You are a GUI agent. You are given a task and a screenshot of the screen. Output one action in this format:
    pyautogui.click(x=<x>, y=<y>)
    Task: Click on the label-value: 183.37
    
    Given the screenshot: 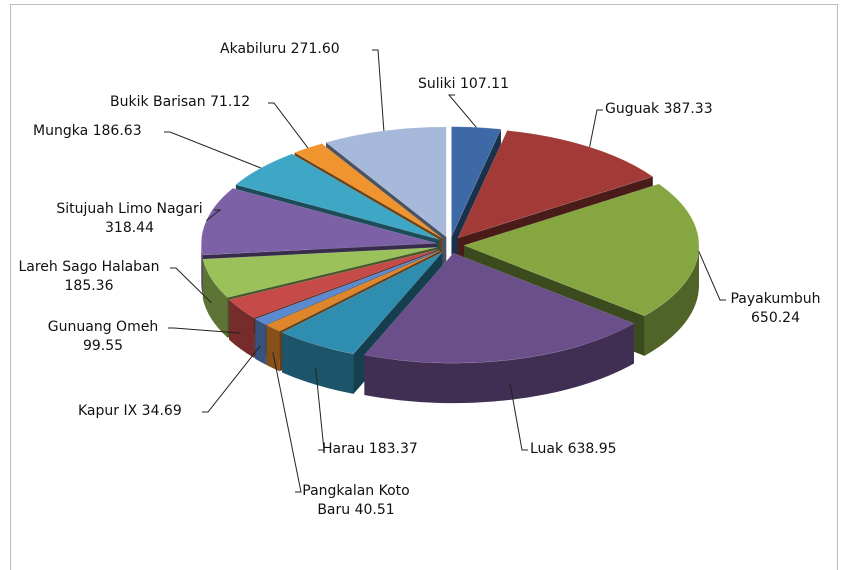 What is the action you would take?
    pyautogui.click(x=393, y=449)
    